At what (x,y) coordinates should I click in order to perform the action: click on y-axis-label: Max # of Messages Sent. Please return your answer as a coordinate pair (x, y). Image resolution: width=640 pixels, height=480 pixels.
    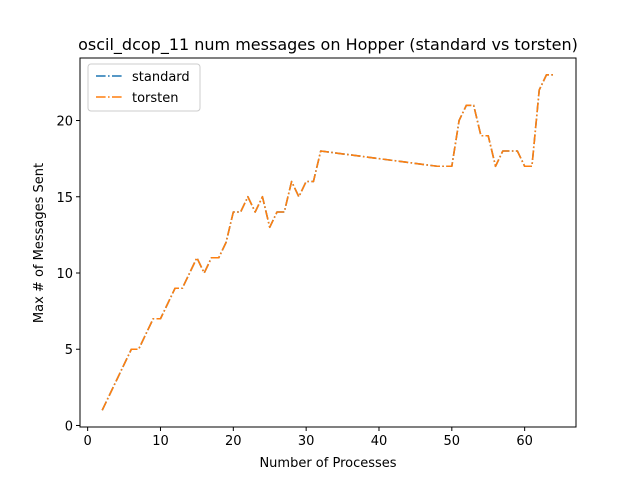
    Looking at the image, I should click on (39, 243).